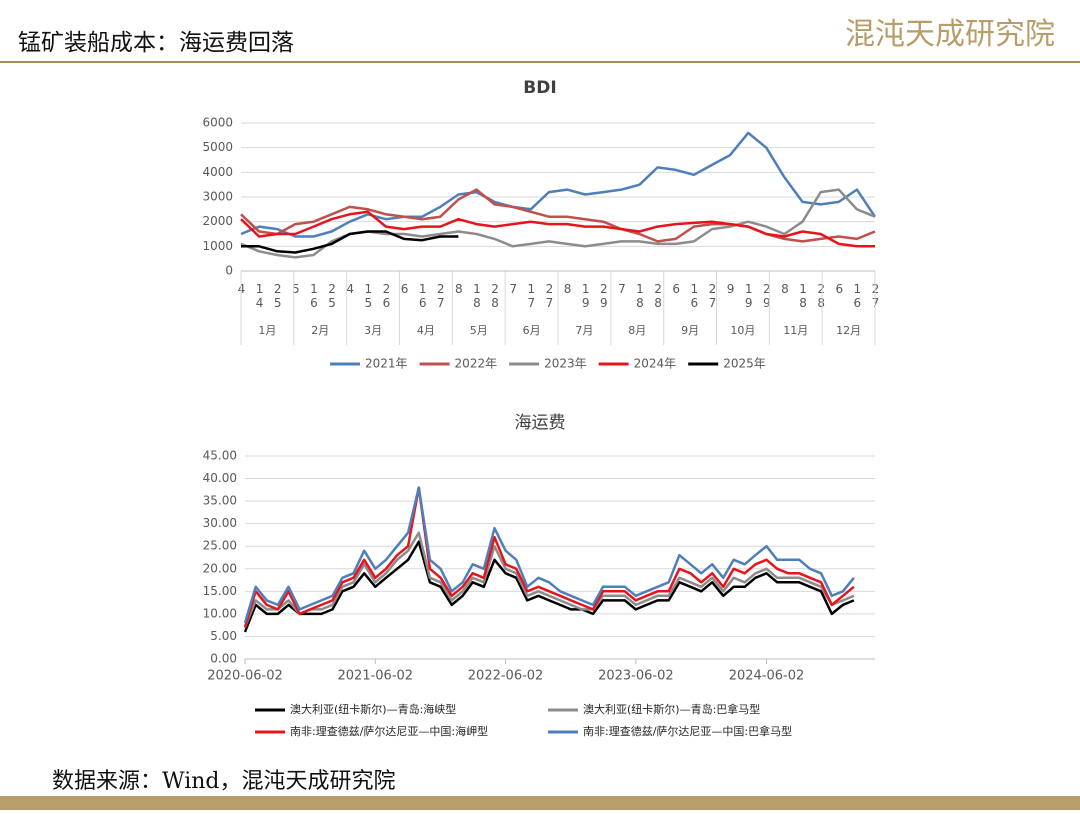 The width and height of the screenshot is (1080, 814). I want to click on legend-label: 2023年, so click(565, 364).